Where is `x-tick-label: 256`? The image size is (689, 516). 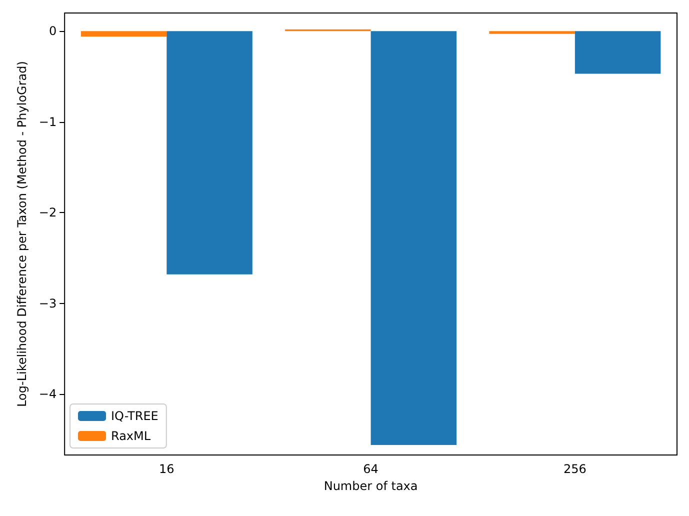
x-tick-label: 256 is located at coordinates (574, 469).